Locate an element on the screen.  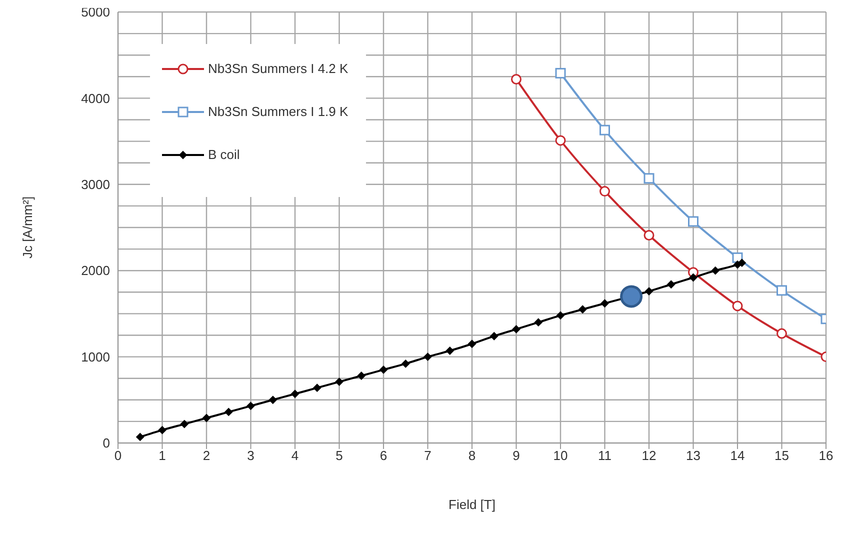
y-tick-label: 0 is located at coordinates (106, 443).